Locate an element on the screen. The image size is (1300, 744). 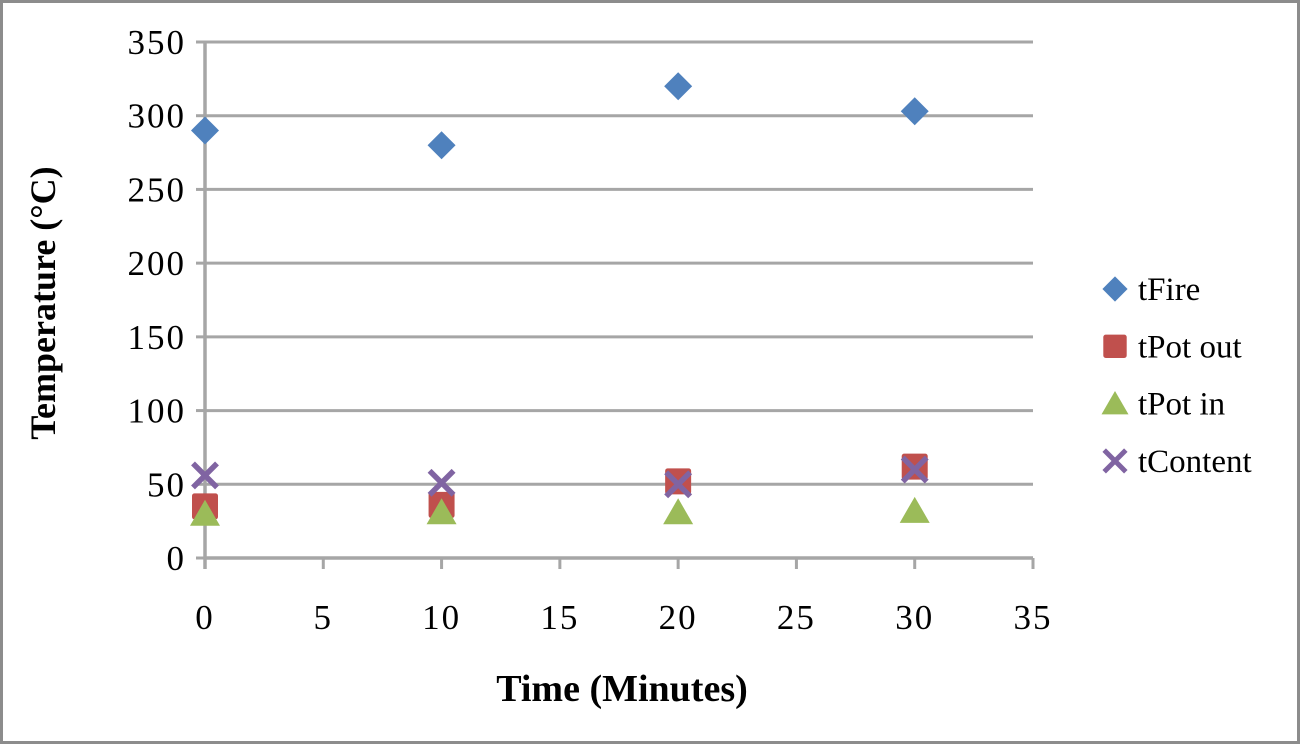
legend-label: tPot out is located at coordinates (1190, 347).